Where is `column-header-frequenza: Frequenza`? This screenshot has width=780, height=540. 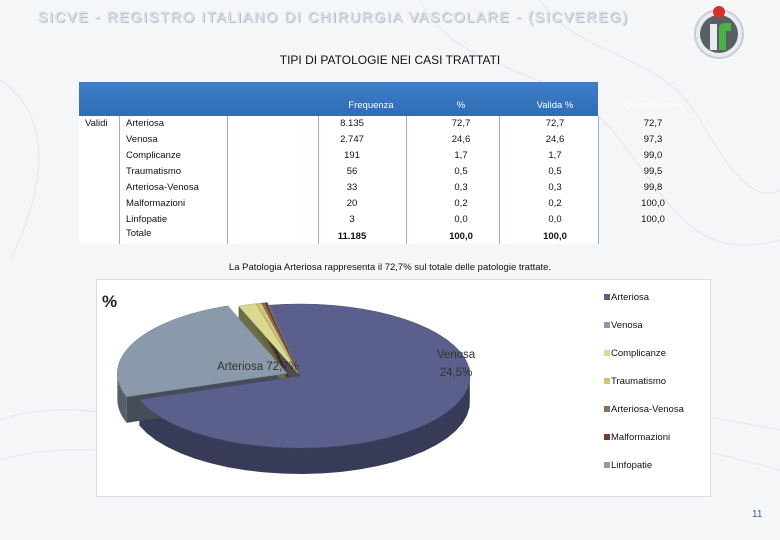 column-header-frequenza: Frequenza is located at coordinates (371, 105).